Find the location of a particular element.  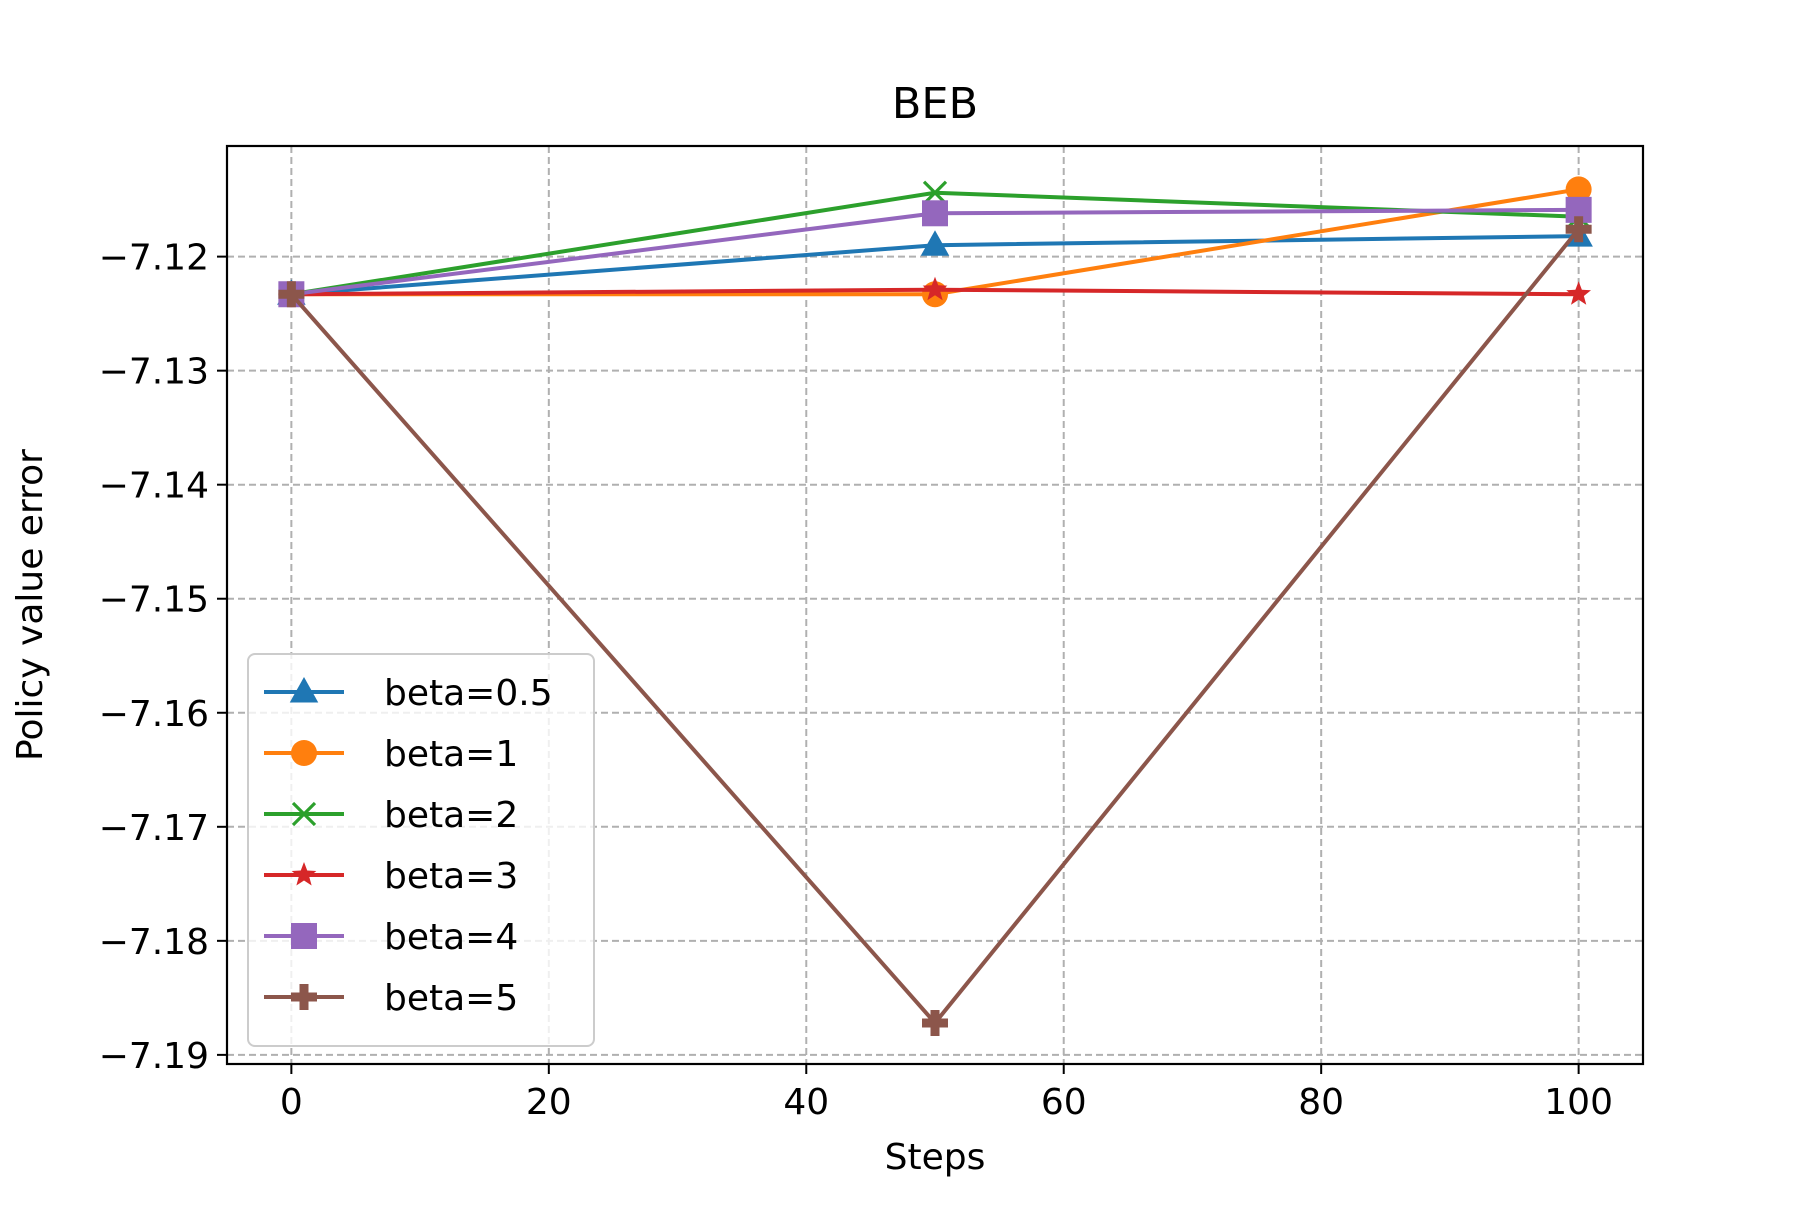

y-tick-label: −7.15 is located at coordinates (154, 600).